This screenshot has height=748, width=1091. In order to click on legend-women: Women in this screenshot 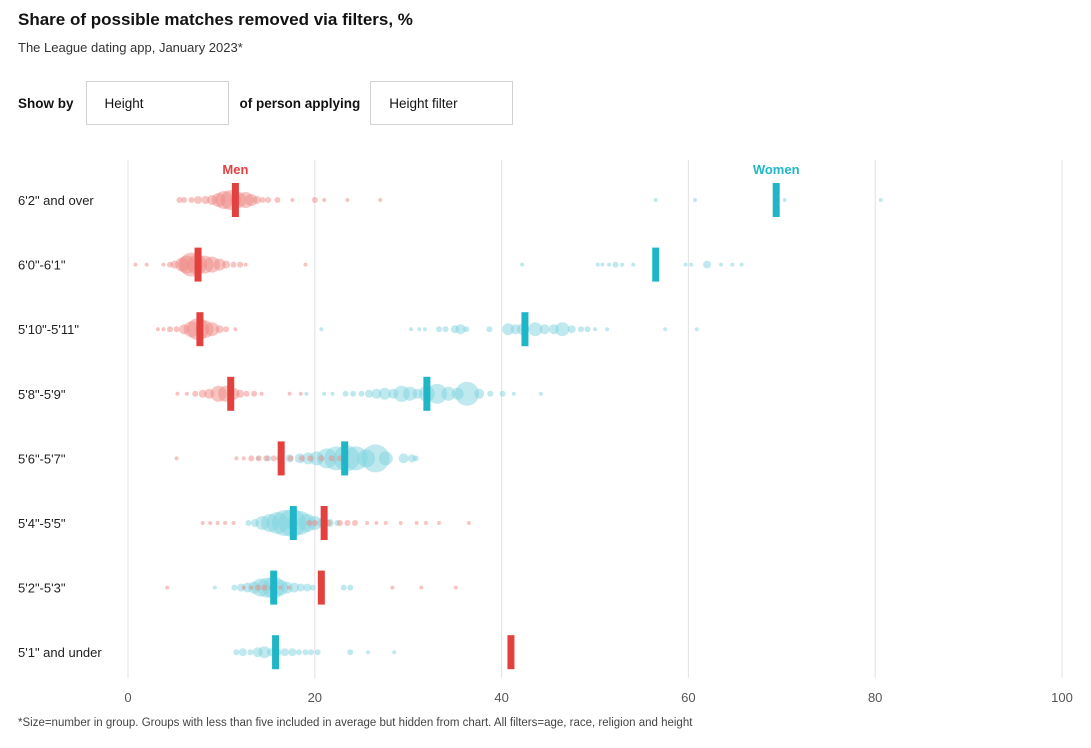, I will do `click(776, 169)`.